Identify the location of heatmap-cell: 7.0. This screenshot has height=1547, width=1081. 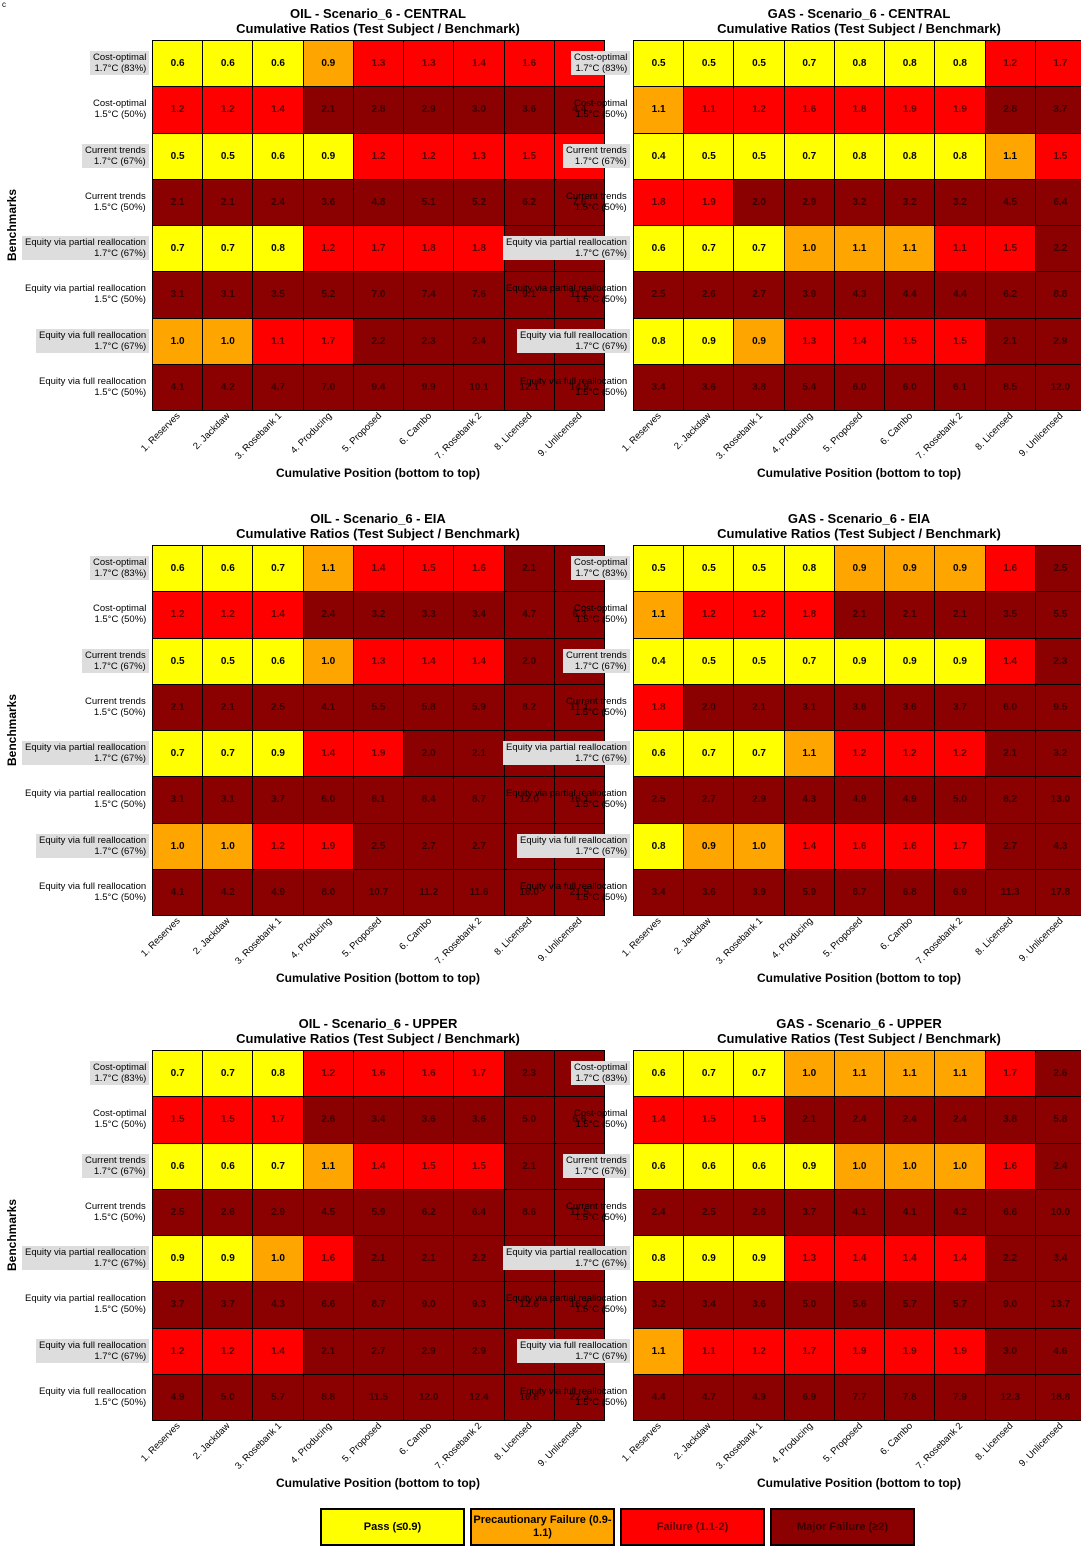
(328, 387).